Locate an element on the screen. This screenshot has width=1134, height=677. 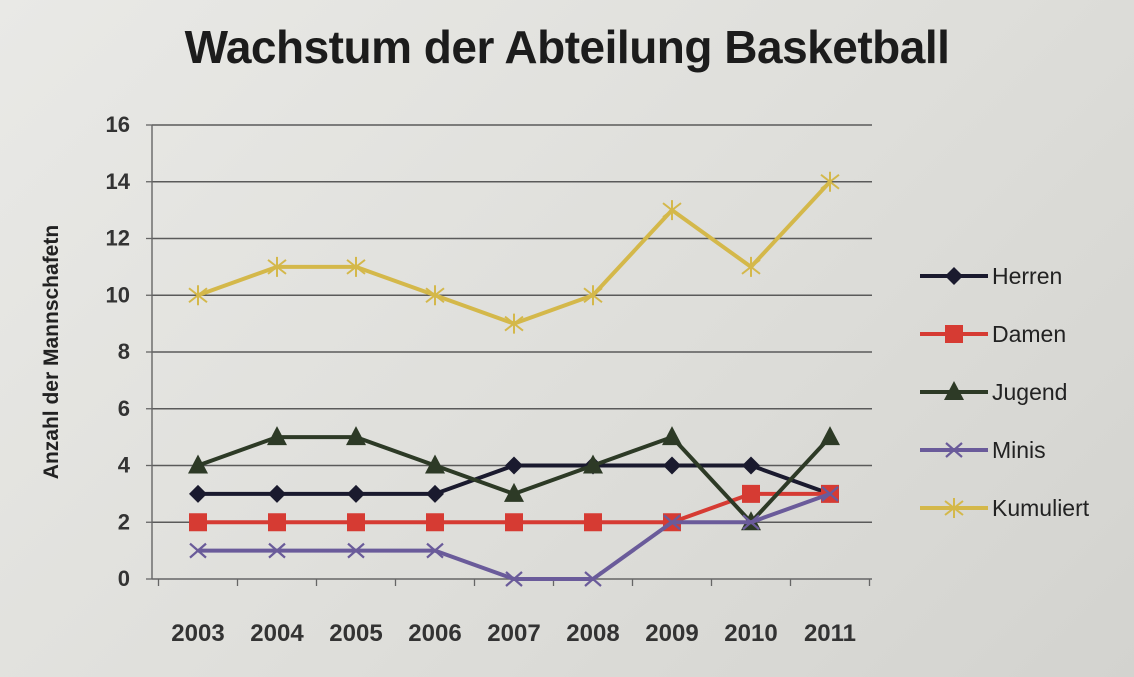
x-tick-label: 2009 is located at coordinates (671, 633).